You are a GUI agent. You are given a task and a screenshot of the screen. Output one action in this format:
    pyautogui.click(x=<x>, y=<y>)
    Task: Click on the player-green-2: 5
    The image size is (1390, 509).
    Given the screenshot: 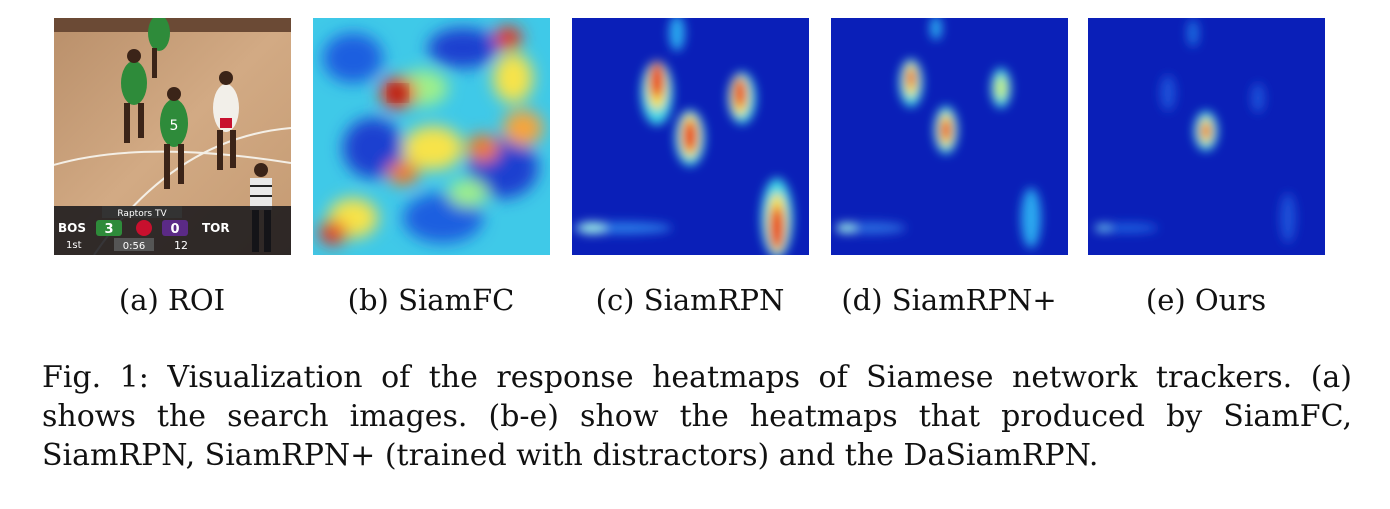 What is the action you would take?
    pyautogui.click(x=174, y=138)
    